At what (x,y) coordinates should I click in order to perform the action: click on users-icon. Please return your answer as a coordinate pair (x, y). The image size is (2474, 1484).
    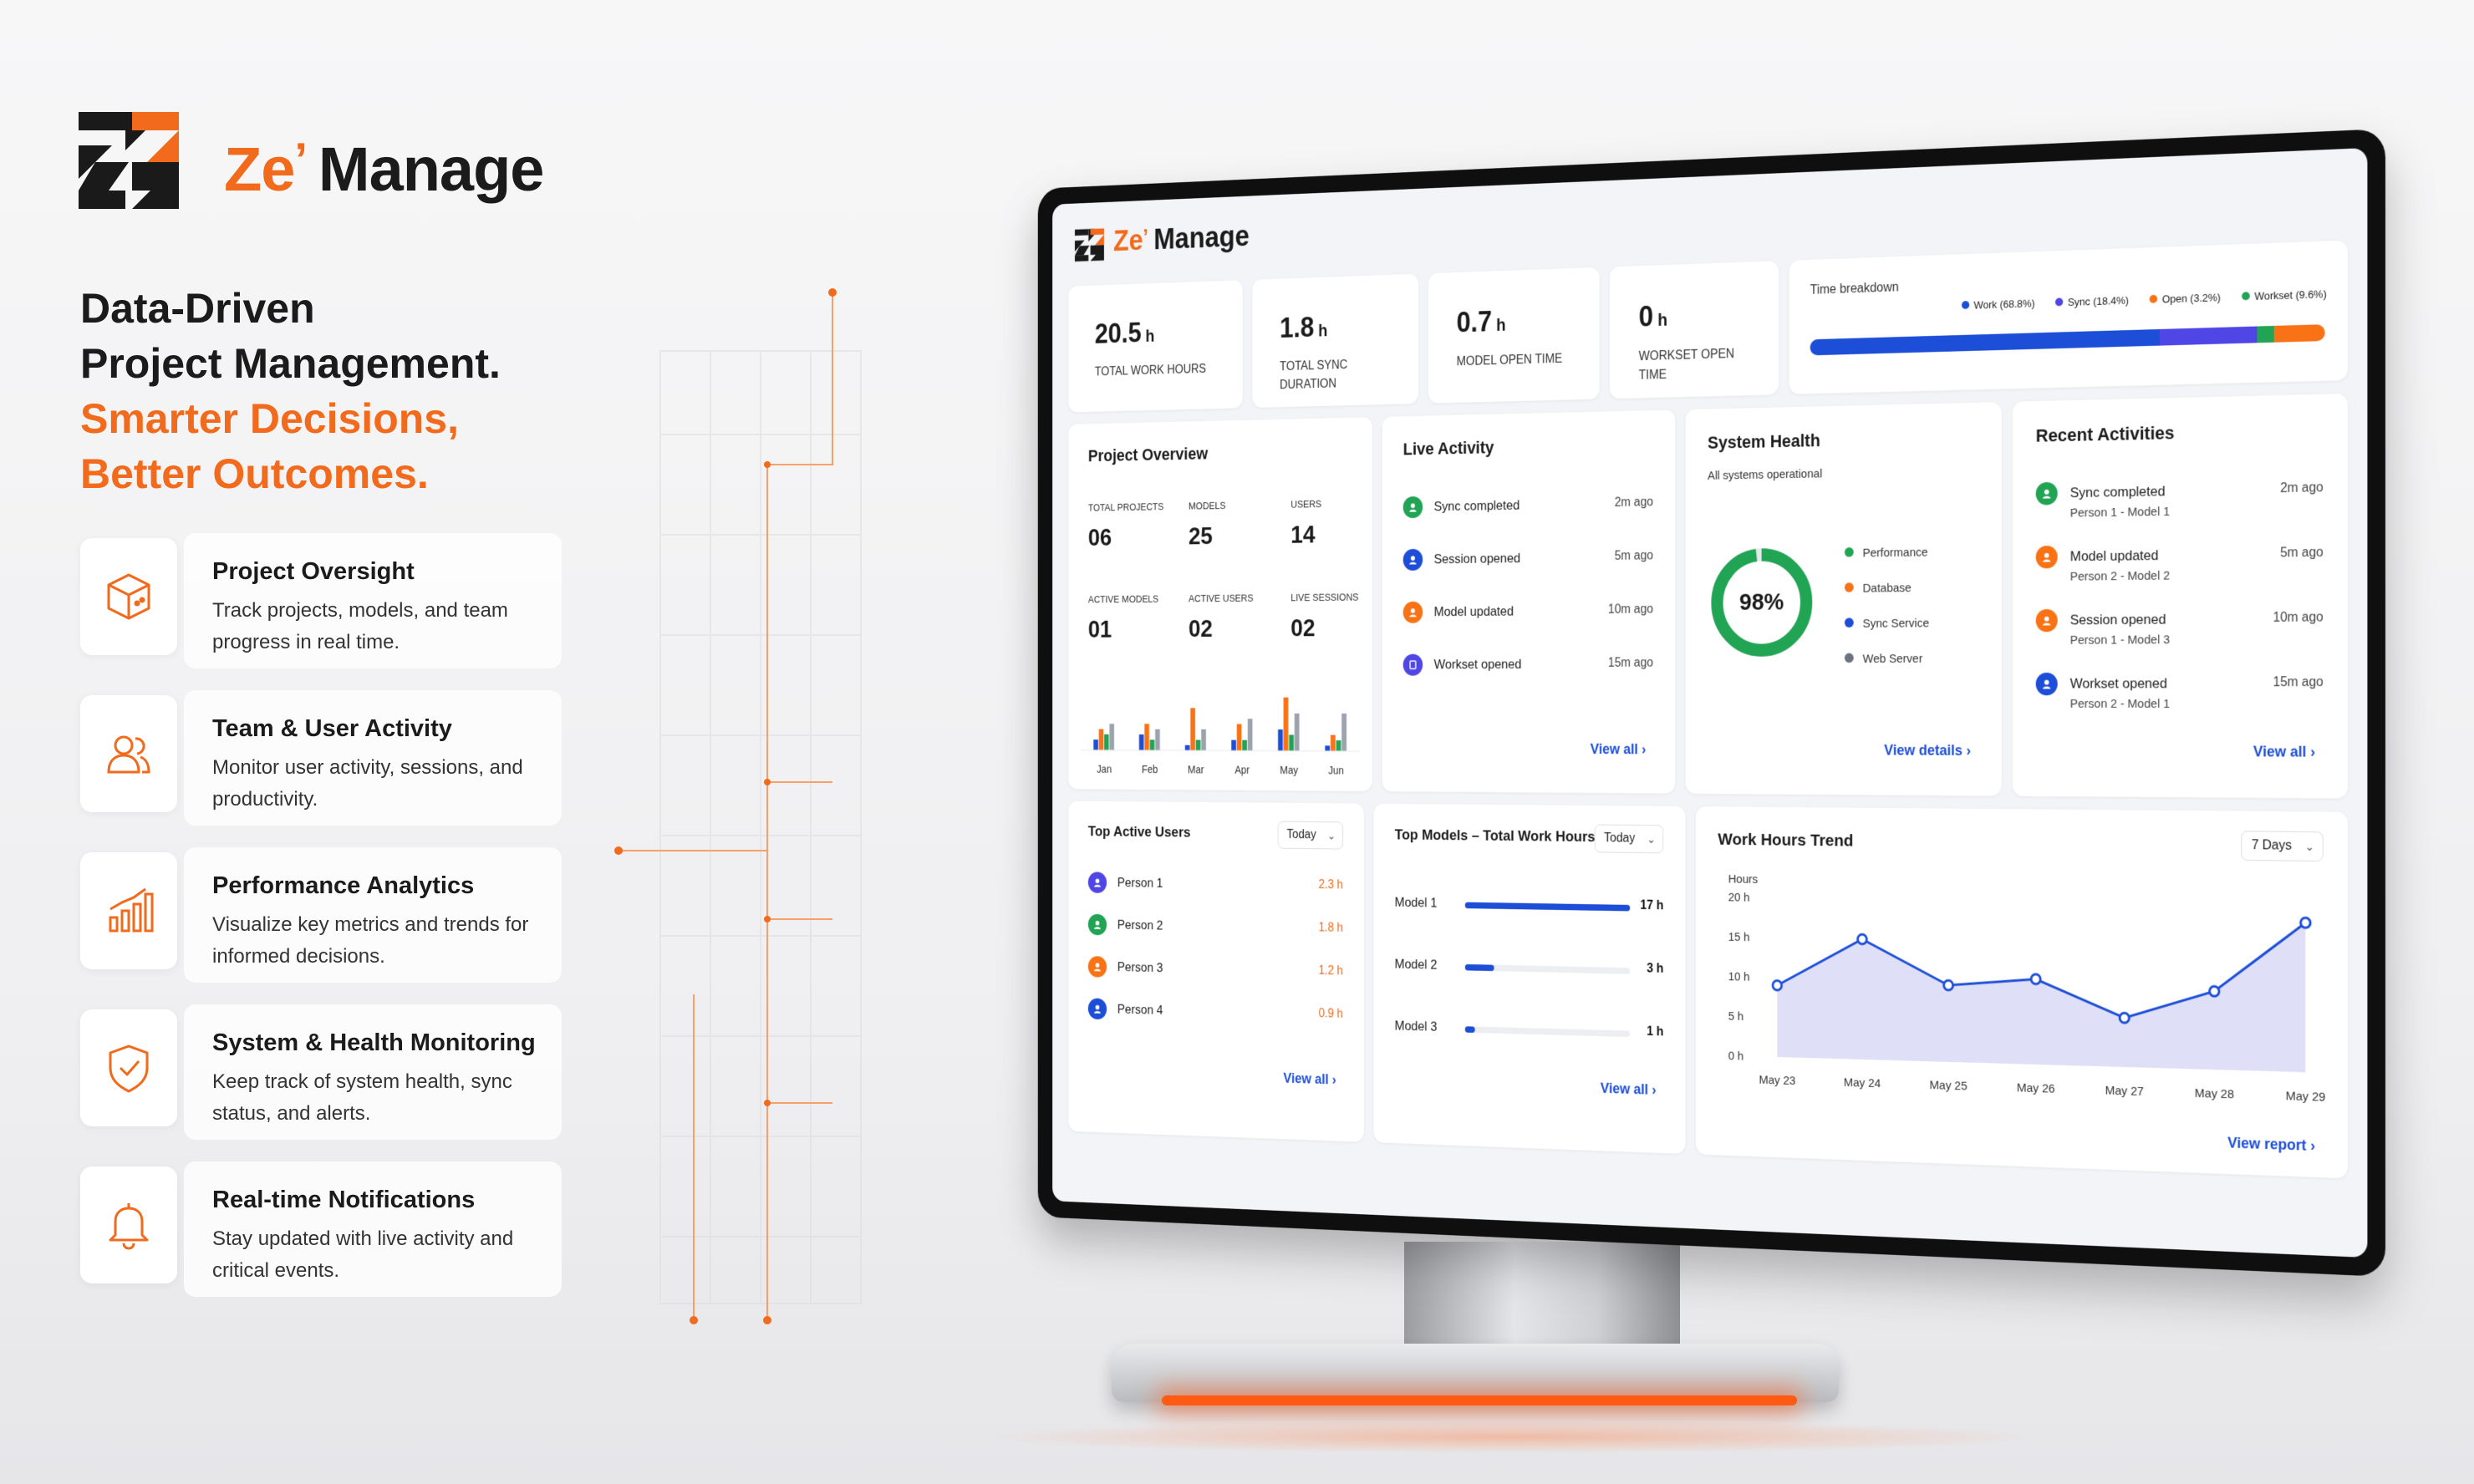
    Looking at the image, I should click on (128, 753).